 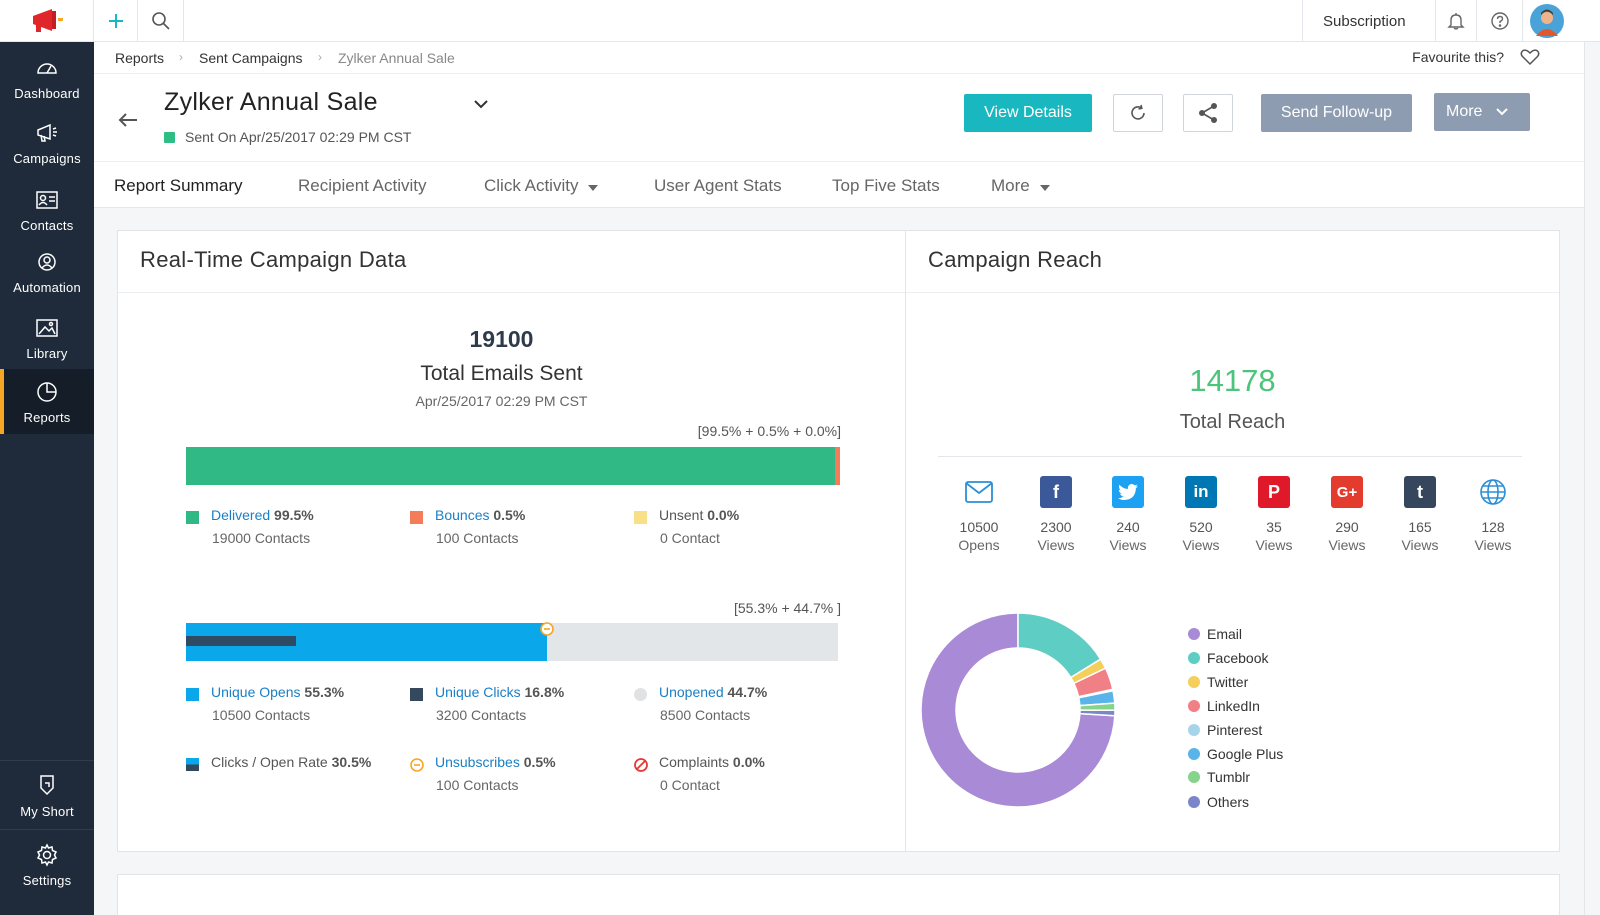 What do you see at coordinates (47, 213) in the screenshot?
I see `sidebar-item-contacts: Contacts` at bounding box center [47, 213].